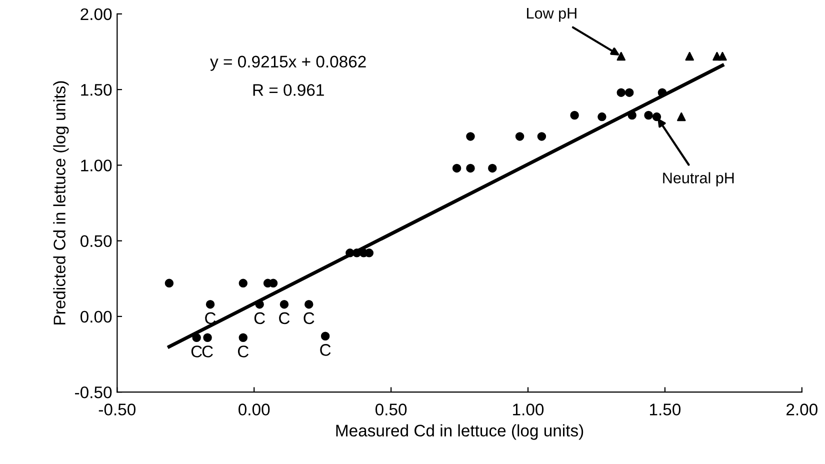 Image resolution: width=825 pixels, height=464 pixels. I want to click on x-axis-title: Measured Cd in lettuce (log units), so click(460, 432).